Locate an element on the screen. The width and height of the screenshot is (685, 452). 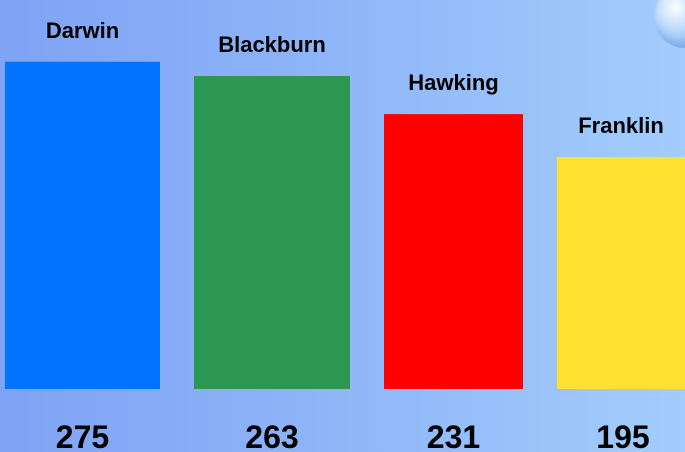
category-label-darwin: Darwin is located at coordinates (82, 30).